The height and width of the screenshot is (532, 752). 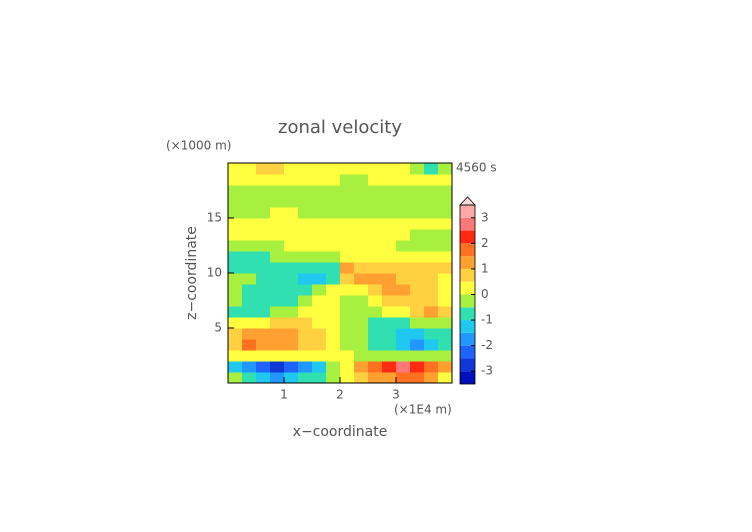 What do you see at coordinates (485, 243) in the screenshot?
I see `colorbar-tick-label: 2` at bounding box center [485, 243].